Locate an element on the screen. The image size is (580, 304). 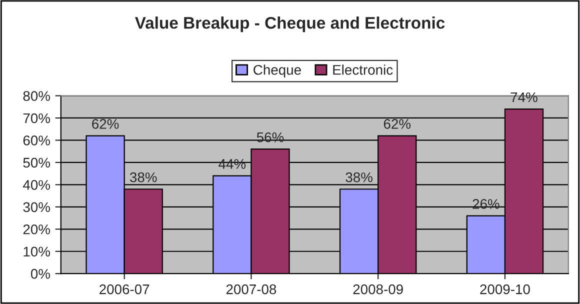
y-tick-label: 80% is located at coordinates (36, 96).